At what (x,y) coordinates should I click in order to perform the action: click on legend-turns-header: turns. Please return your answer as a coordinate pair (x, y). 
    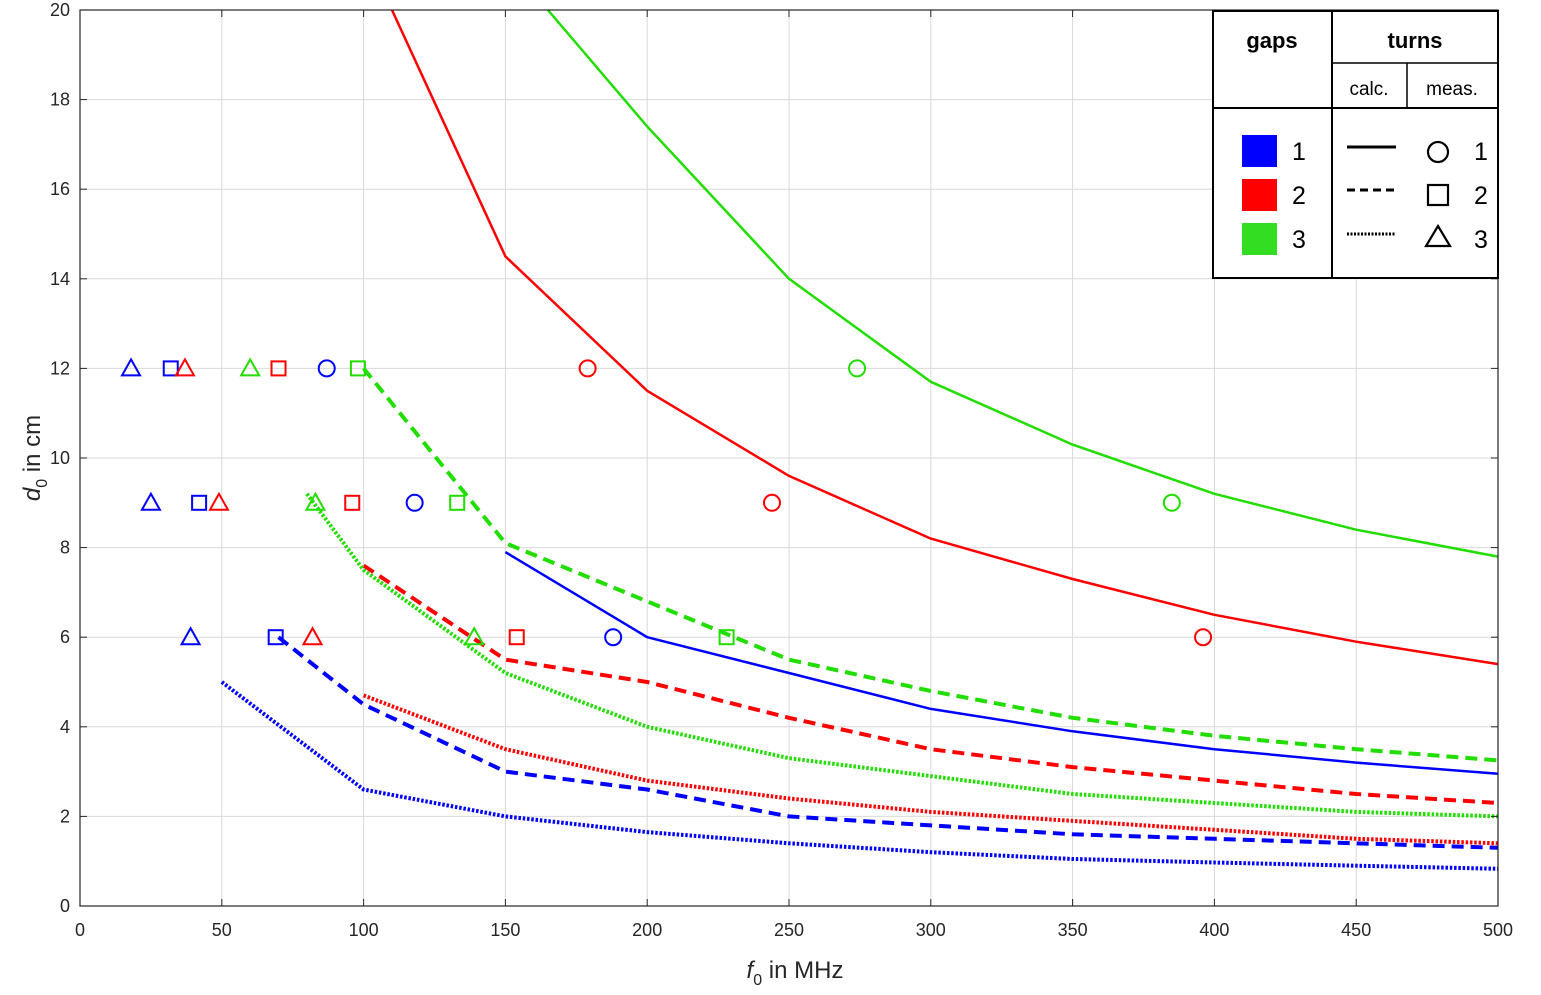
    Looking at the image, I should click on (1415, 40).